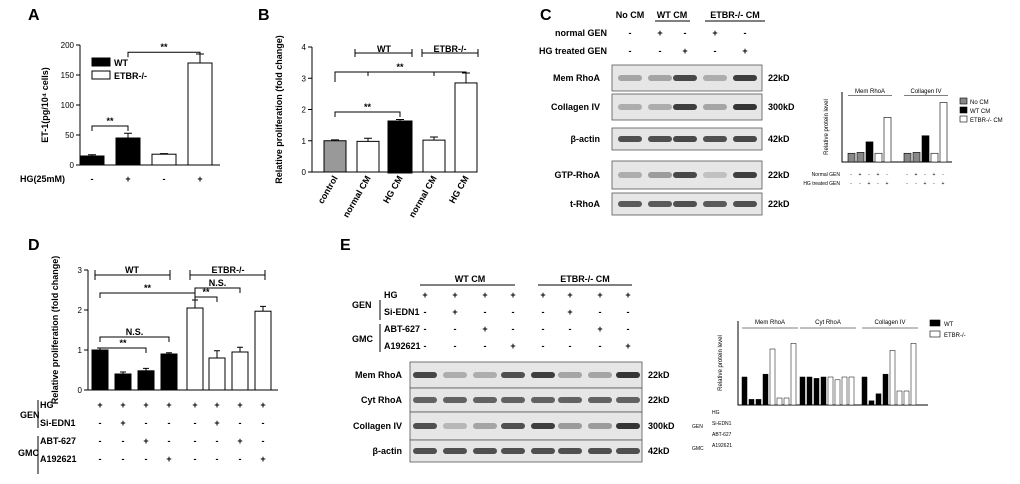  I want to click on sig-b2-bracket, so click(400, 76).